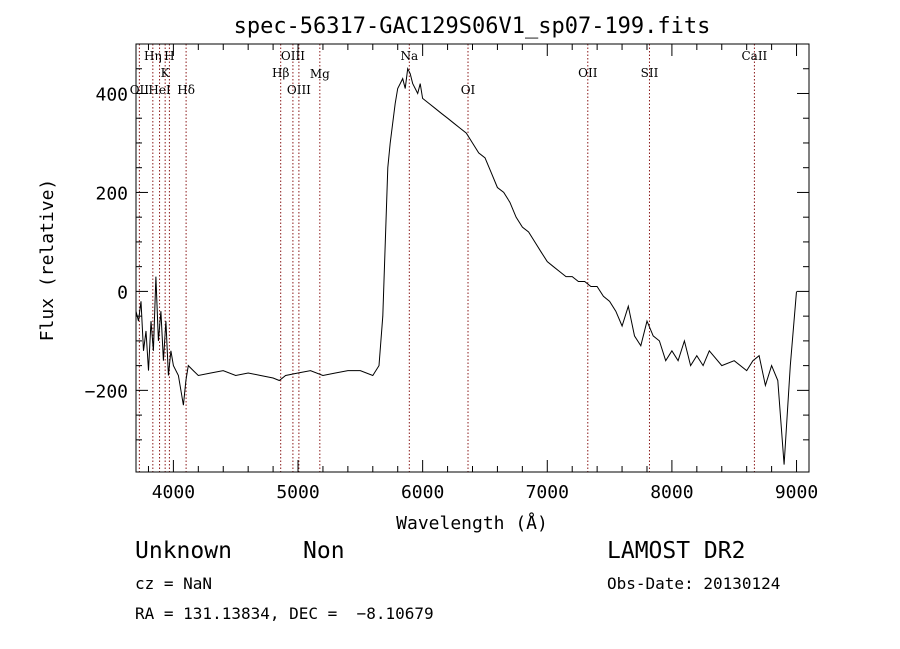  Describe the element at coordinates (280, 73) in the screenshot. I see `line-marker-label: Hβ` at that location.